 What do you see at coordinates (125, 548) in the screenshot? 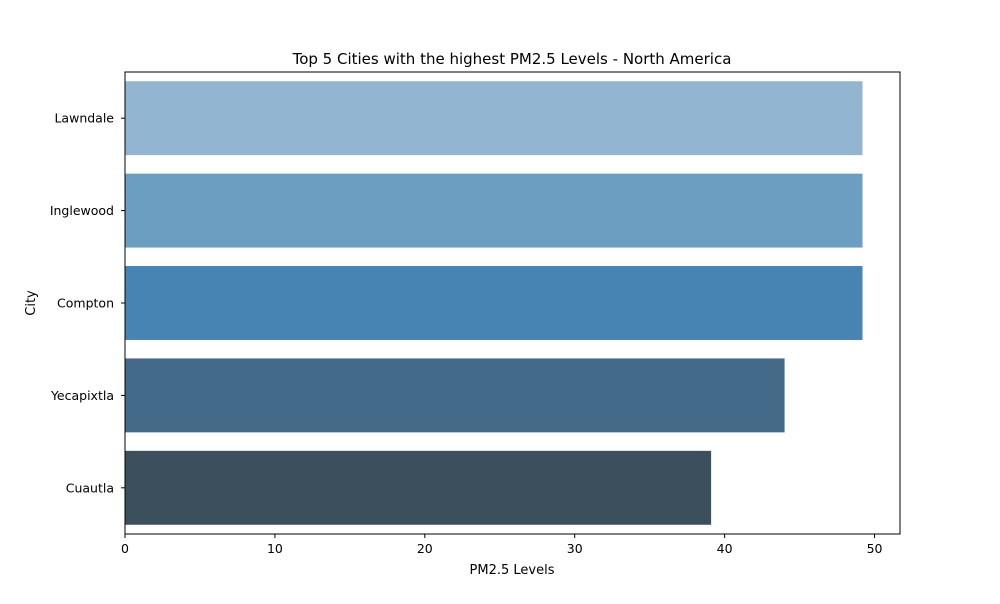
I see `x-tick-label: 0` at bounding box center [125, 548].